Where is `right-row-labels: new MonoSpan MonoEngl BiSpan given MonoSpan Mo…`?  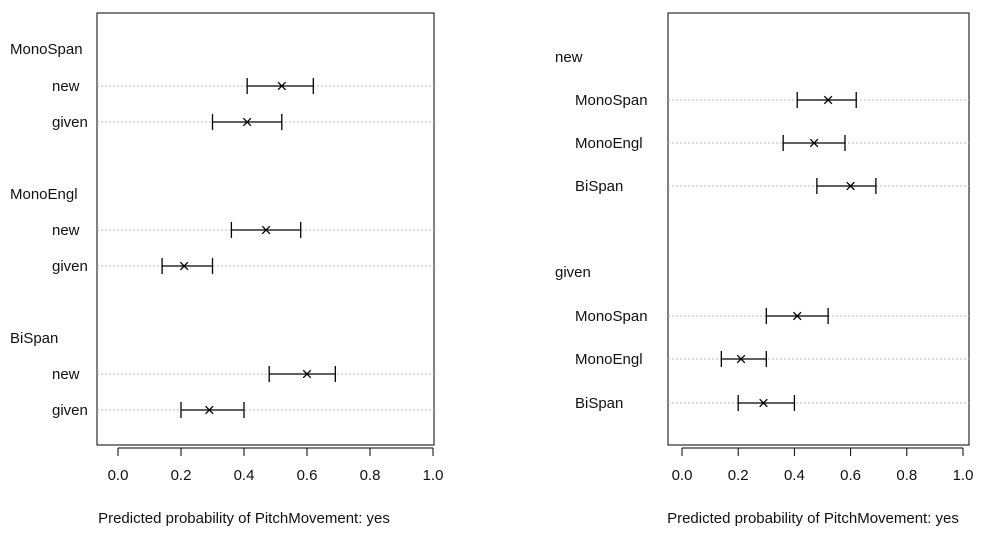 right-row-labels: new MonoSpan MonoEngl BiSpan given MonoSpan Mo… is located at coordinates (601, 230).